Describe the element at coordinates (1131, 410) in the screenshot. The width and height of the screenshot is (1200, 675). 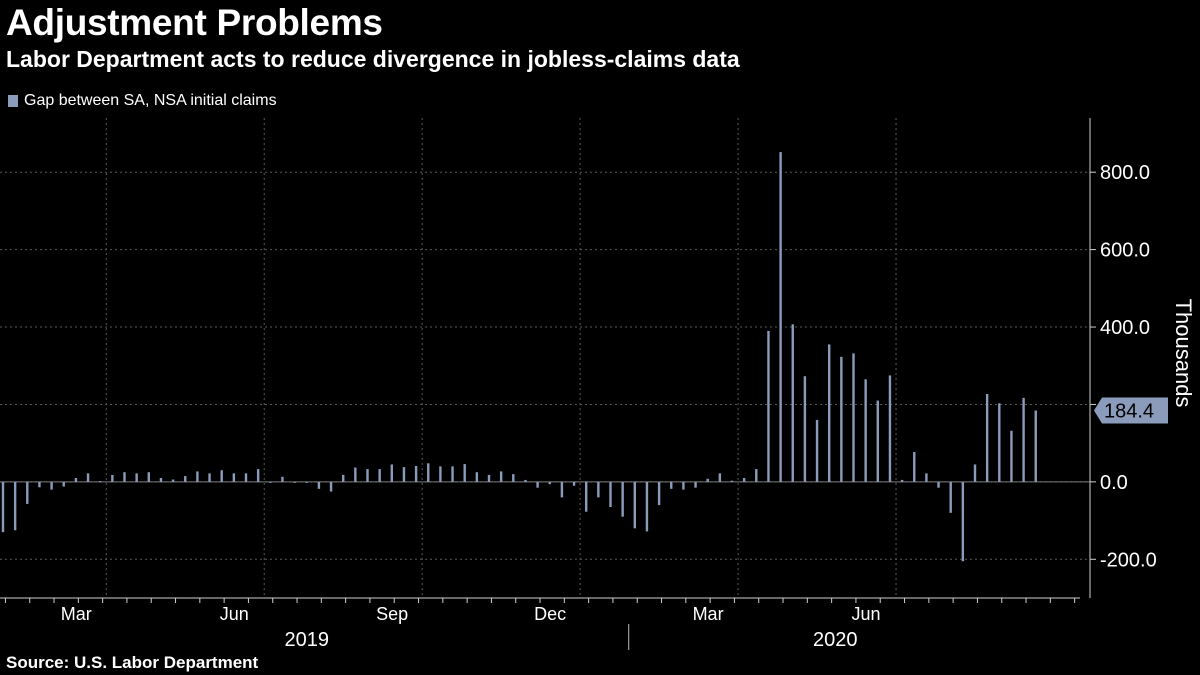
I see `last-value-callout` at that location.